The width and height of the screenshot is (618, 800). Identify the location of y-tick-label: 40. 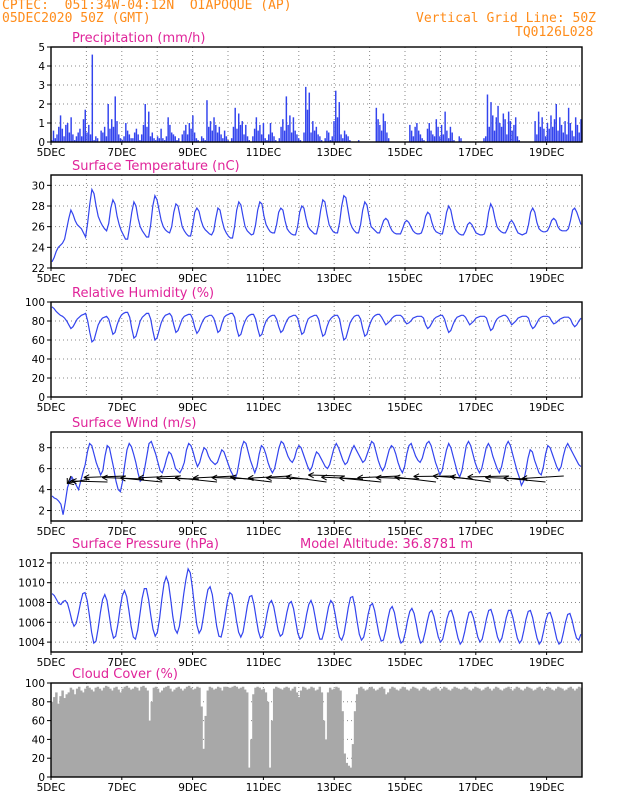
(38, 740).